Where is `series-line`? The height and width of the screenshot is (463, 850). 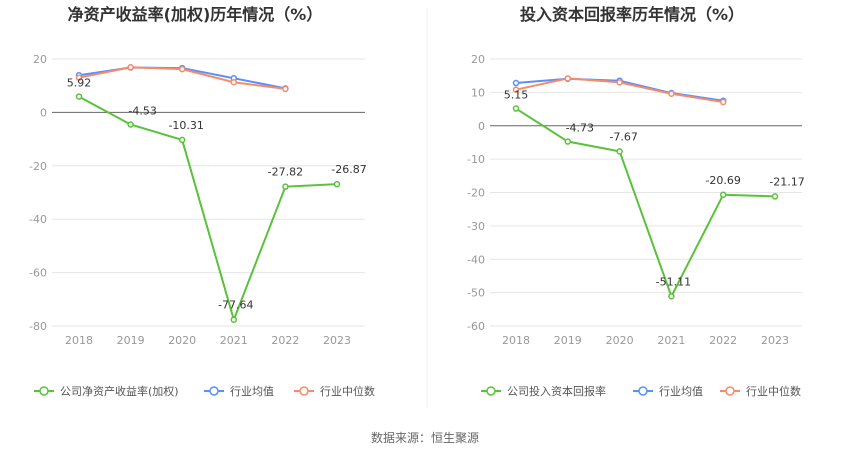 series-line is located at coordinates (645, 203).